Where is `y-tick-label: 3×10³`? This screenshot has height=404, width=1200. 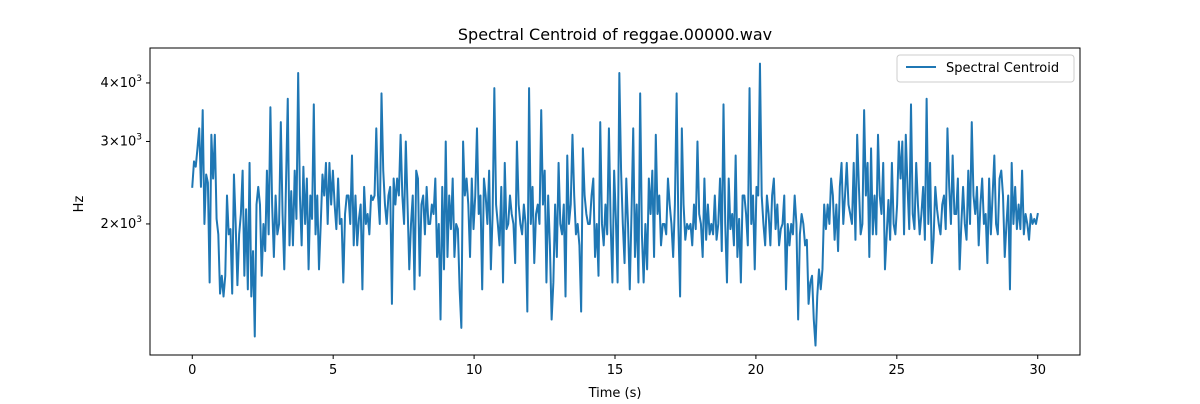 y-tick-label: 3×10³ is located at coordinates (121, 140).